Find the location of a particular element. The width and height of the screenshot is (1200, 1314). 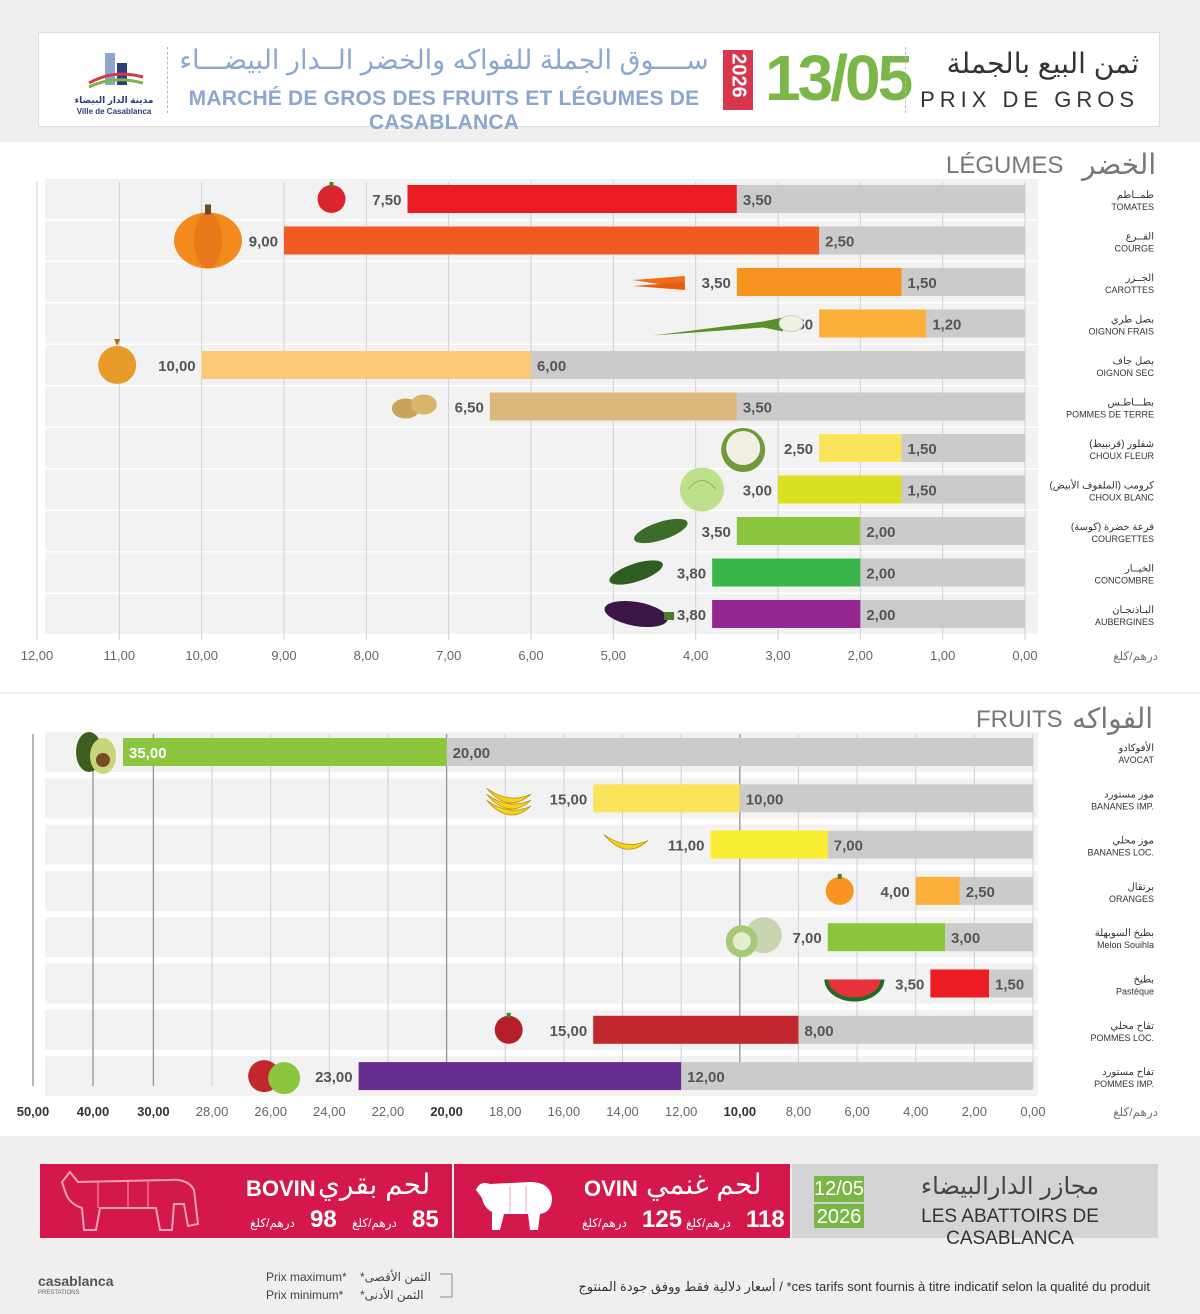

item-name-fr: BANANES LOC. is located at coordinates (1120, 853).